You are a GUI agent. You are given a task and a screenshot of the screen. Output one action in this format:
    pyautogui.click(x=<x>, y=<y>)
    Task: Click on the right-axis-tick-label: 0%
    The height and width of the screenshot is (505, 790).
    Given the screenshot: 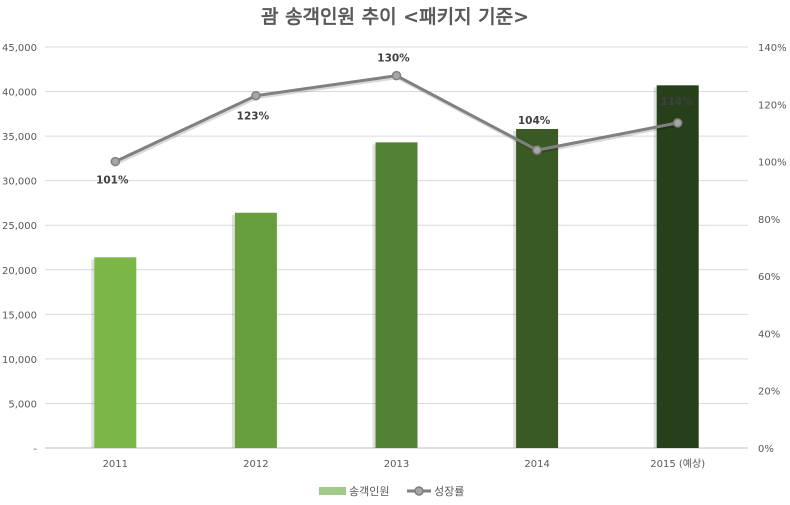 What is the action you would take?
    pyautogui.click(x=766, y=449)
    